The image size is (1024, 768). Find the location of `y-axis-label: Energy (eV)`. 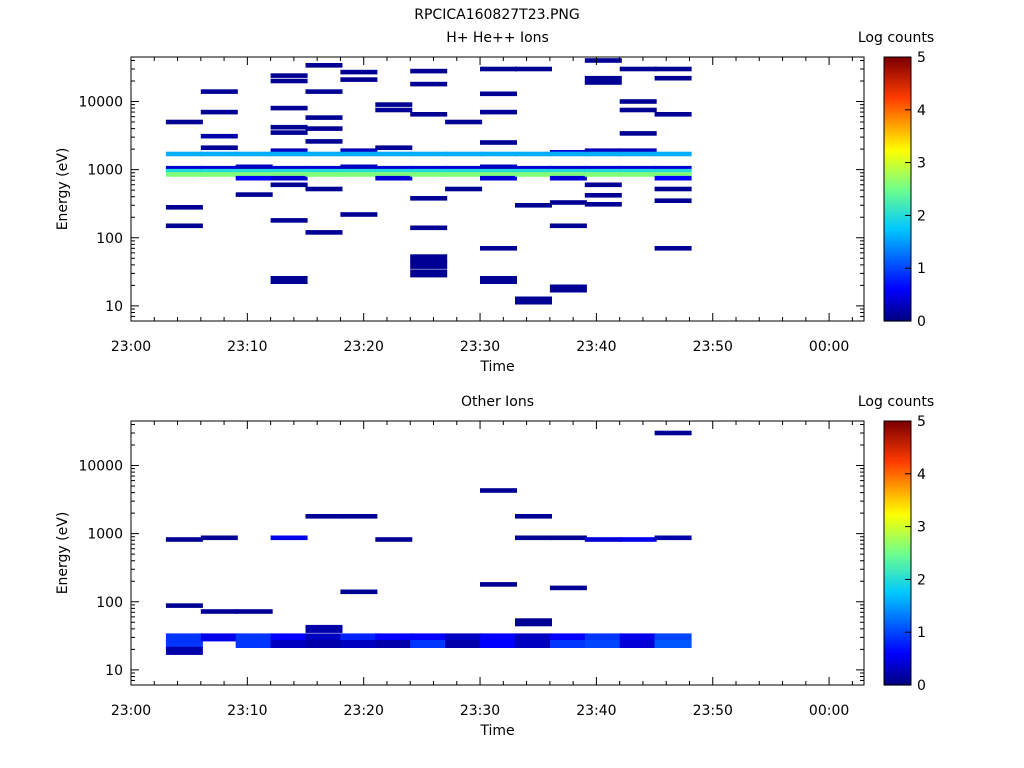

y-axis-label: Energy (eV) is located at coordinates (63, 553).